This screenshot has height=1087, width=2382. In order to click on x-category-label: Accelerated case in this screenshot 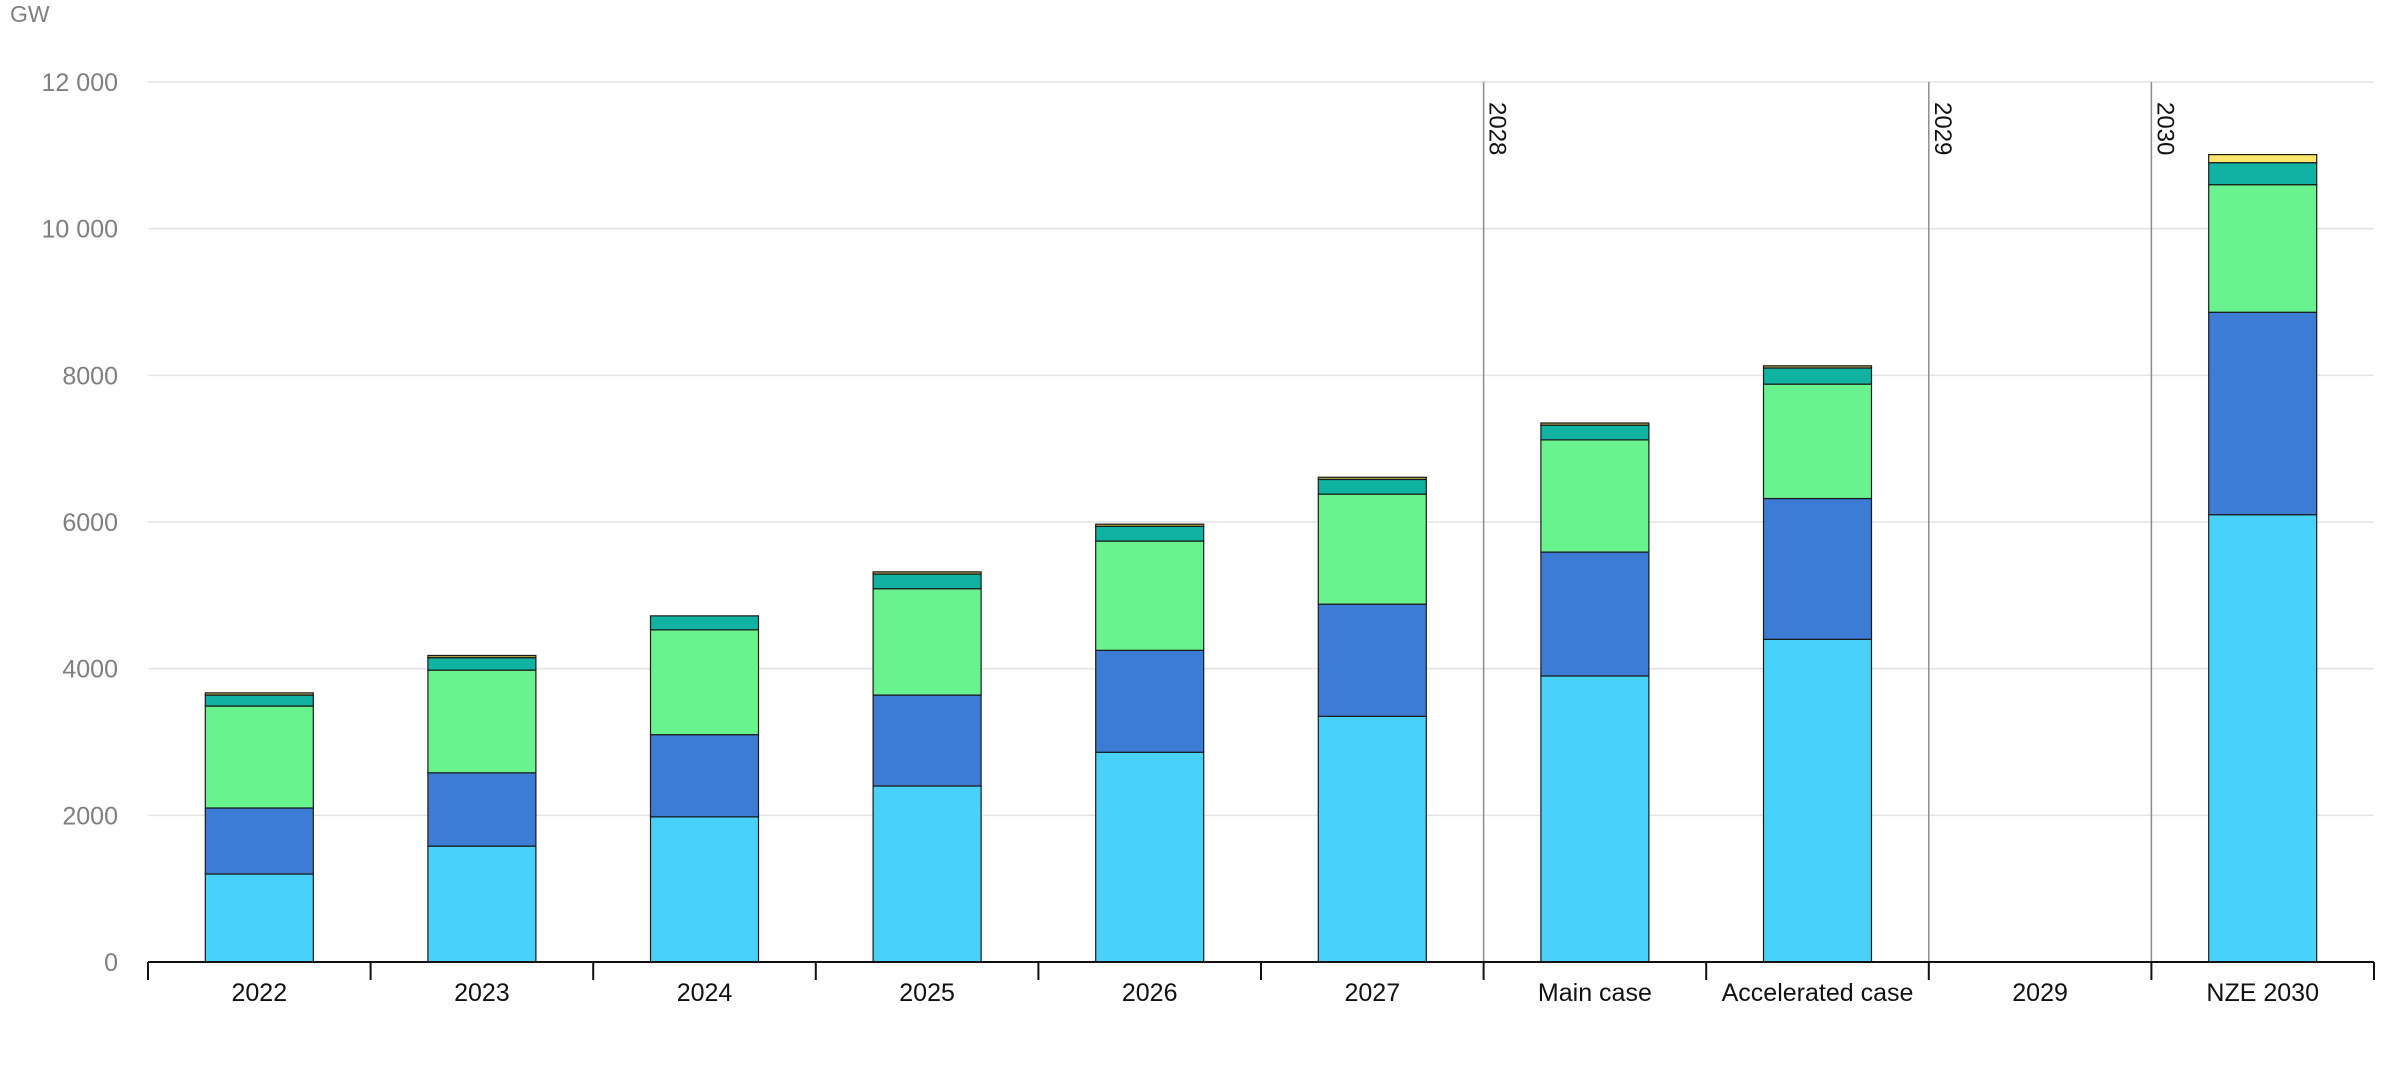, I will do `click(1818, 993)`.